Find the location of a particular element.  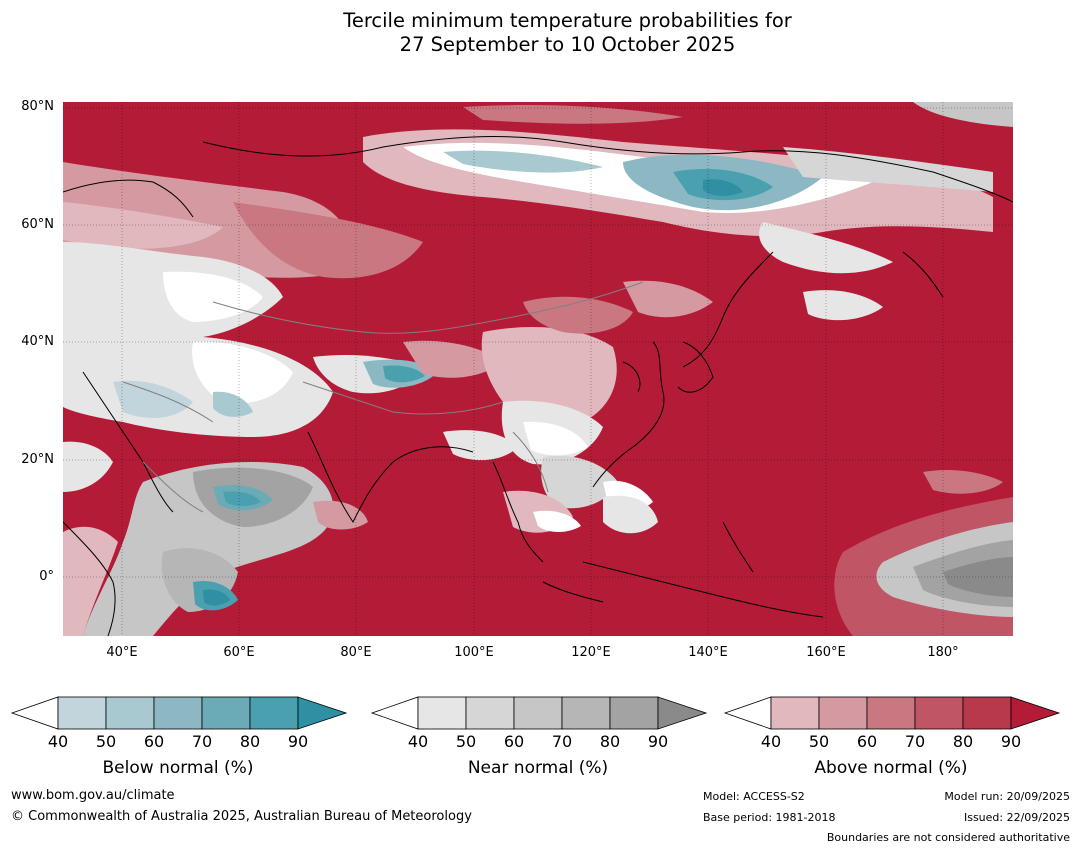

near-tick: 40 is located at coordinates (418, 741).